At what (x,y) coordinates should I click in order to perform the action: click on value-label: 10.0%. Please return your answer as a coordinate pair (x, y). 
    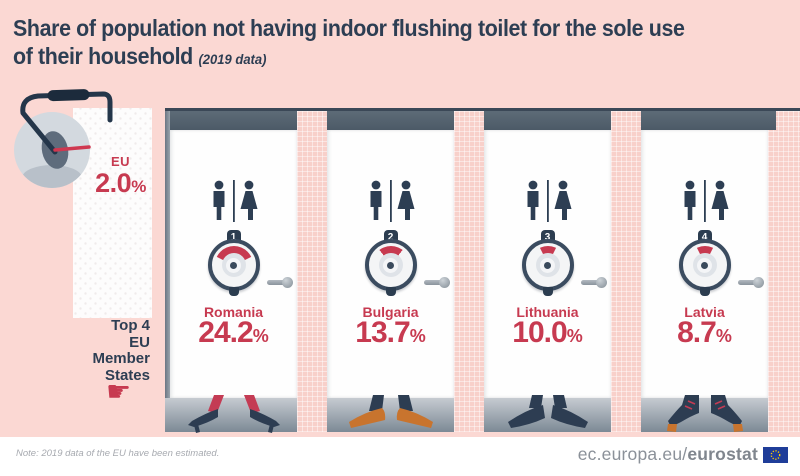
    Looking at the image, I should click on (547, 332).